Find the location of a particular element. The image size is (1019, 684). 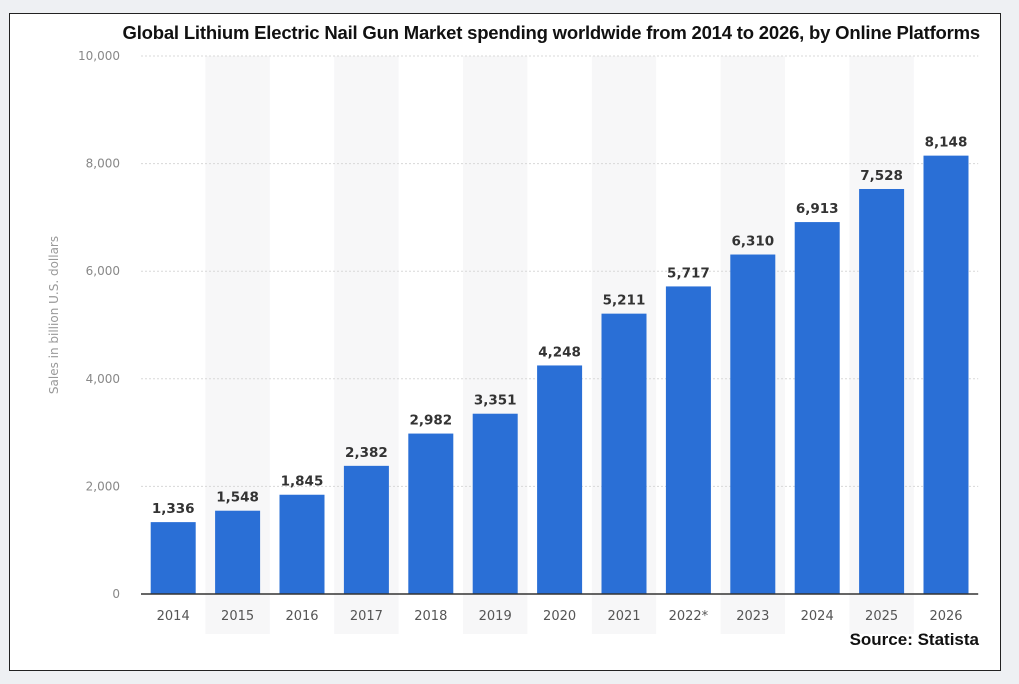

data-label: 1,548 is located at coordinates (237, 498).